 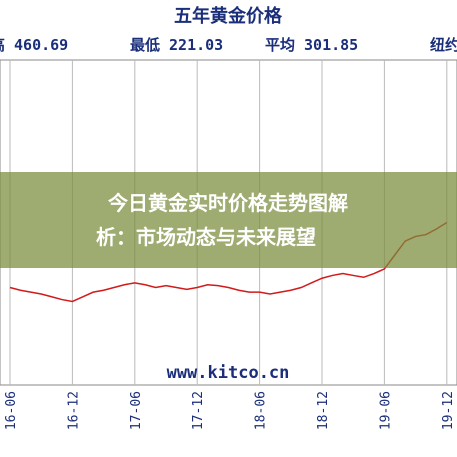 What do you see at coordinates (136, 410) in the screenshot?
I see `x-tick-label: 17-06` at bounding box center [136, 410].